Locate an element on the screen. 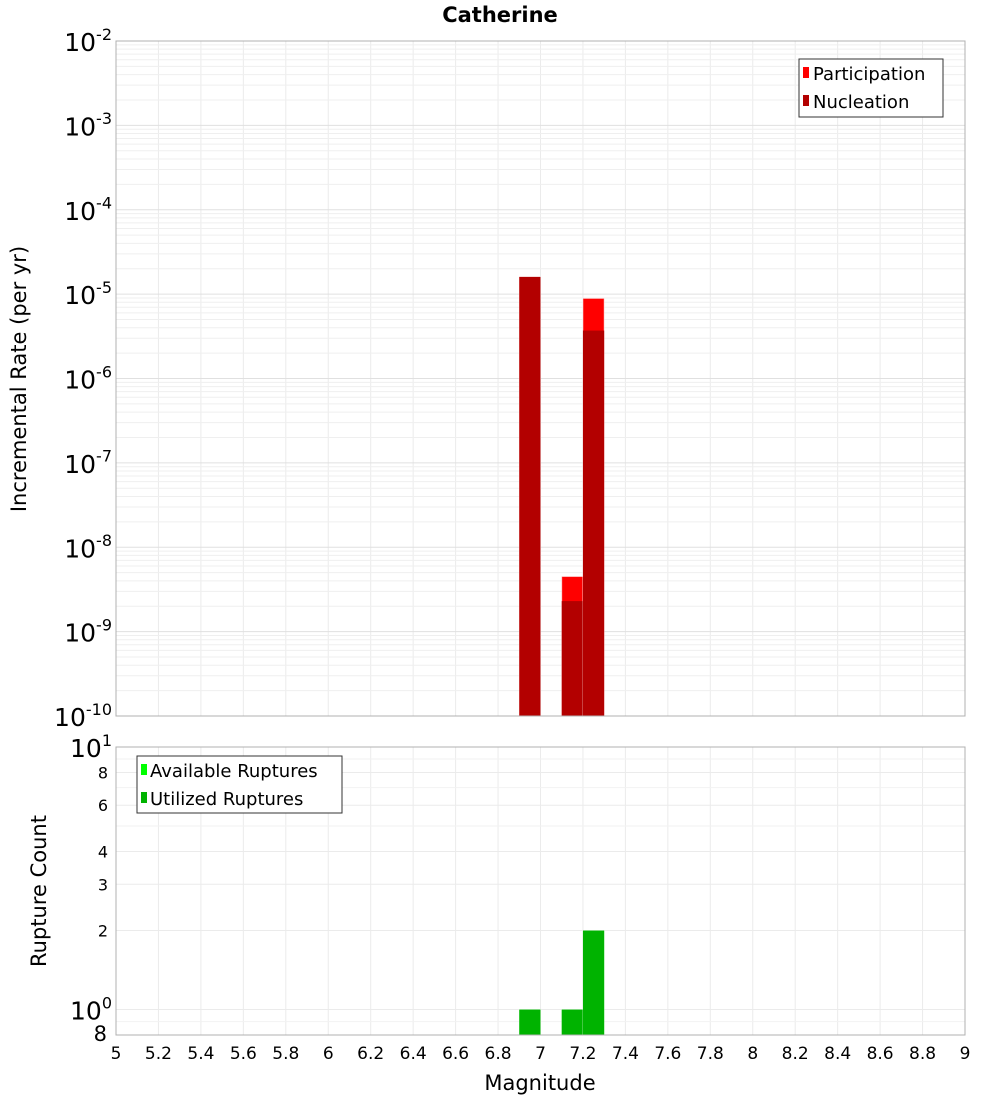  x-tick-label: 8.8 is located at coordinates (922, 1054).